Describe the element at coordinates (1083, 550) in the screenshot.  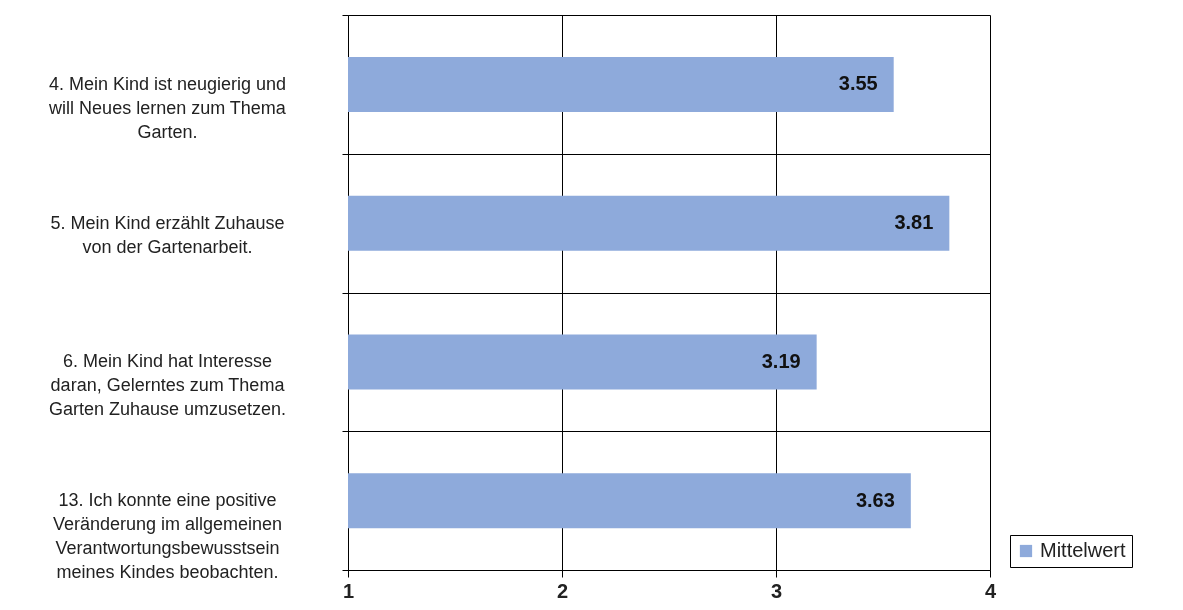
I see `legend-label: Mittelwert` at that location.